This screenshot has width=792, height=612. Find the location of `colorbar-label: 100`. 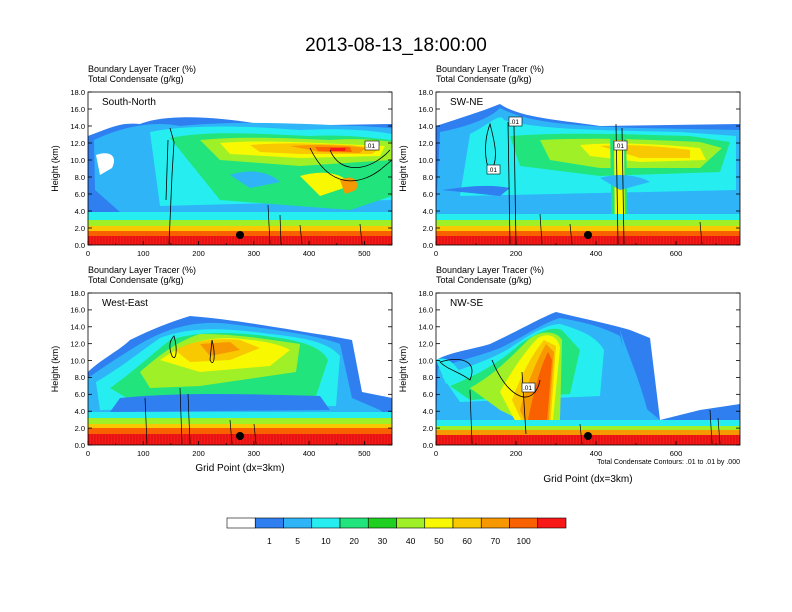

colorbar-label: 100 is located at coordinates (524, 541).